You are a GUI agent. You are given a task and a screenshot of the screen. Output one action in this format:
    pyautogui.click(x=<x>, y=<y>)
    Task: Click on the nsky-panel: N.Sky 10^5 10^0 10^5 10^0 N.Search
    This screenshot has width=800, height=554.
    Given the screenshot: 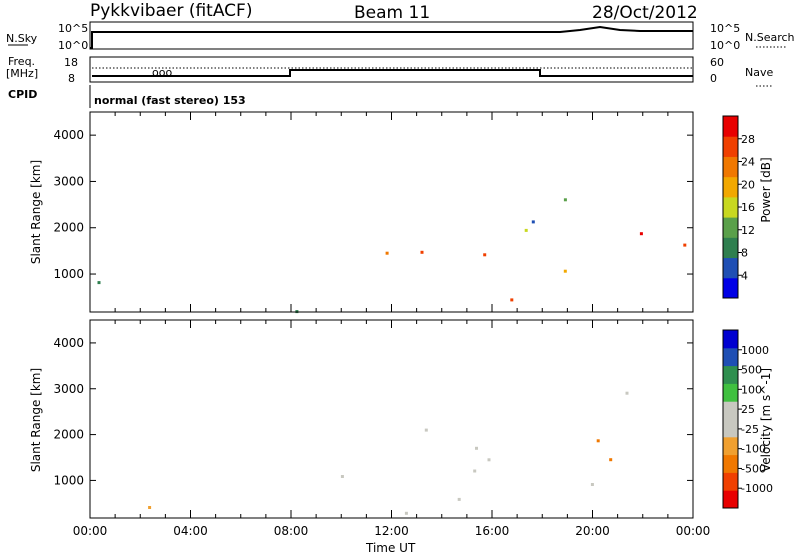 What is the action you would take?
    pyautogui.click(x=400, y=36)
    